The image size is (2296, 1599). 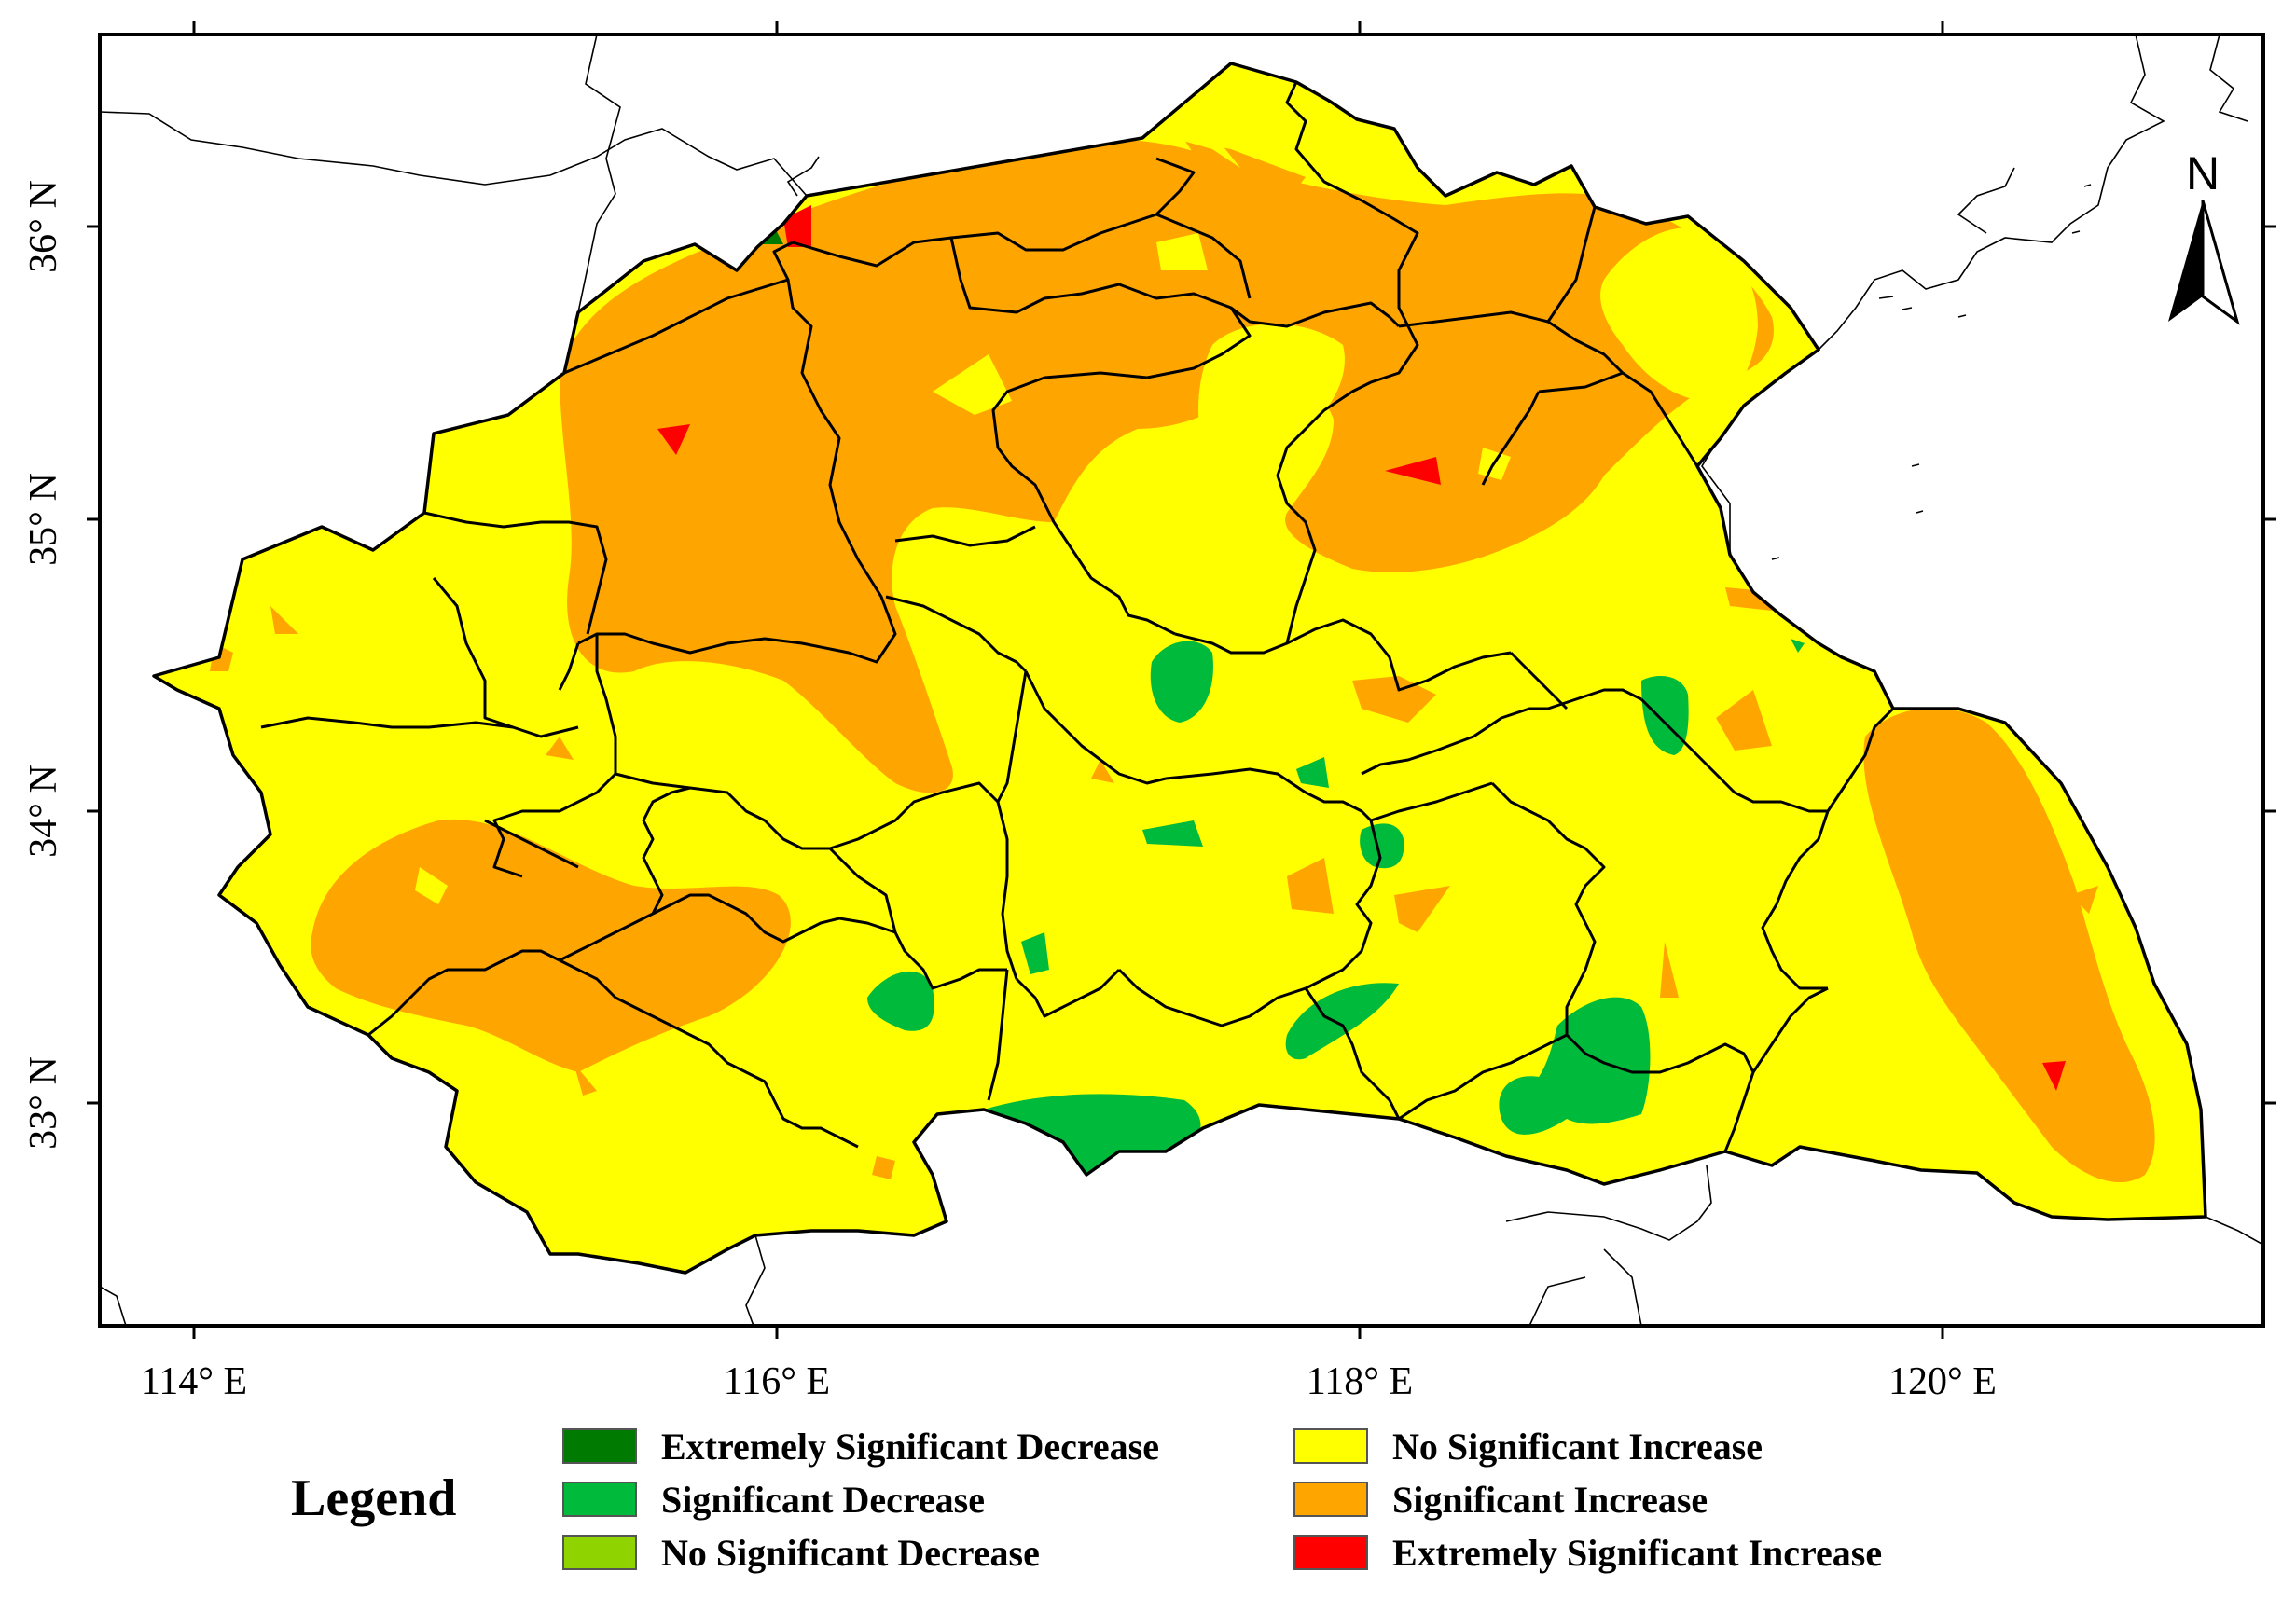 I want to click on legend-item: Significant Decrease, so click(x=773, y=1499).